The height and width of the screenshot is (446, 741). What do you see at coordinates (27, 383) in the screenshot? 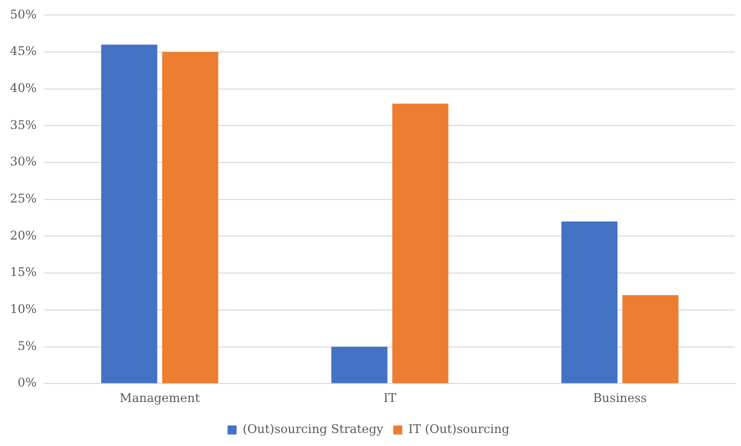
I see `y-tick-label: 0%` at bounding box center [27, 383].